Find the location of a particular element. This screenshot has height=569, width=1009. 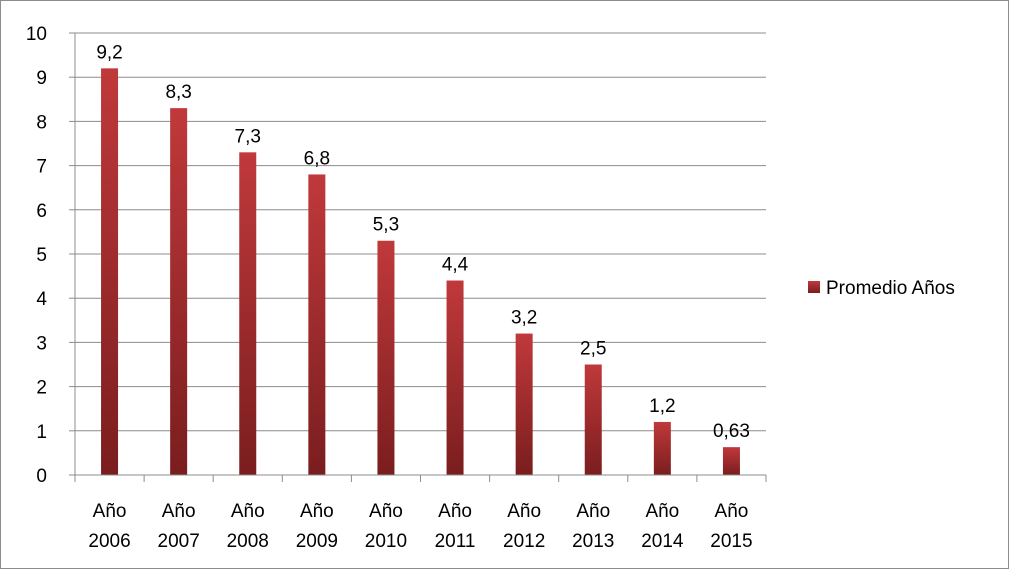

category-label: Año 2008 is located at coordinates (248, 526).